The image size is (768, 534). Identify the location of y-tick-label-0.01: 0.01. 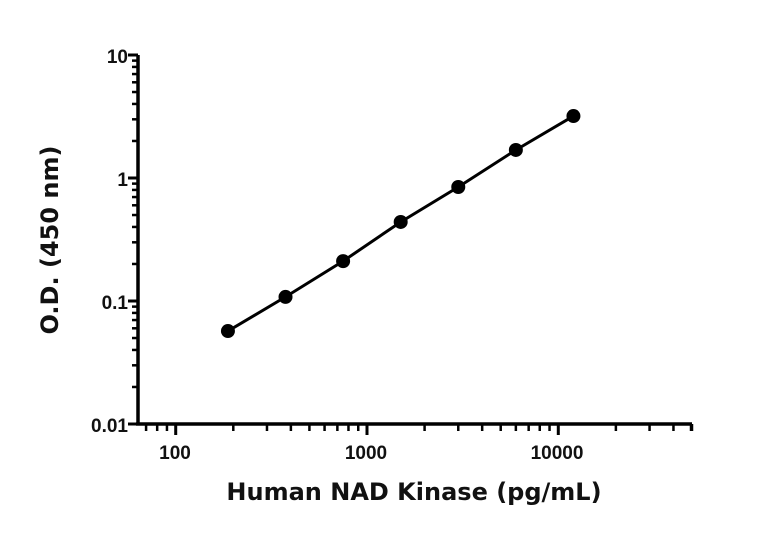
(109, 426).